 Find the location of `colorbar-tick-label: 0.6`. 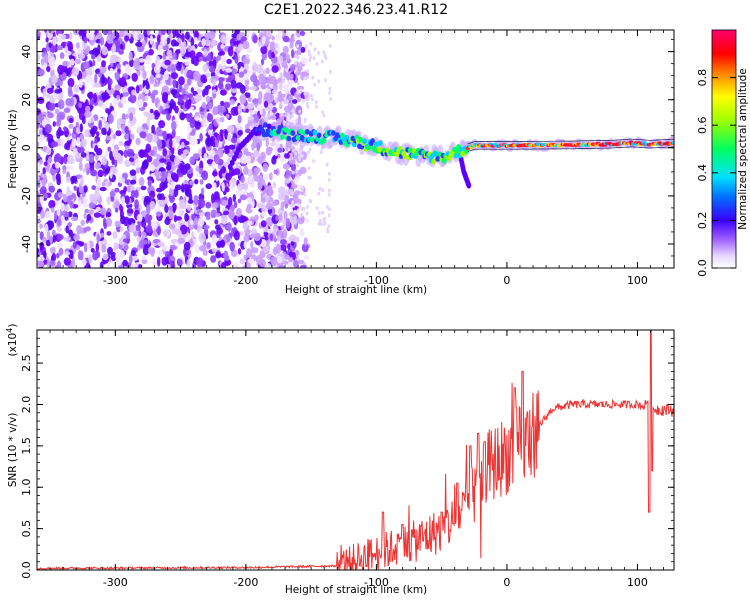

colorbar-tick-label: 0.6 is located at coordinates (702, 125).